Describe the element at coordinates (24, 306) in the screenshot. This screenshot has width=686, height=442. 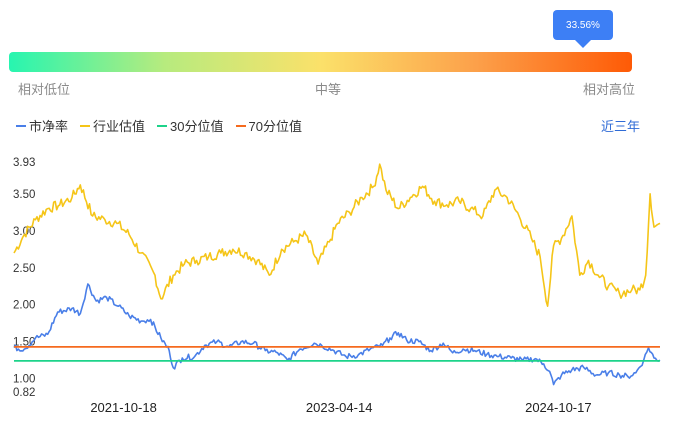
I see `y-tick-label: 2.00` at that location.